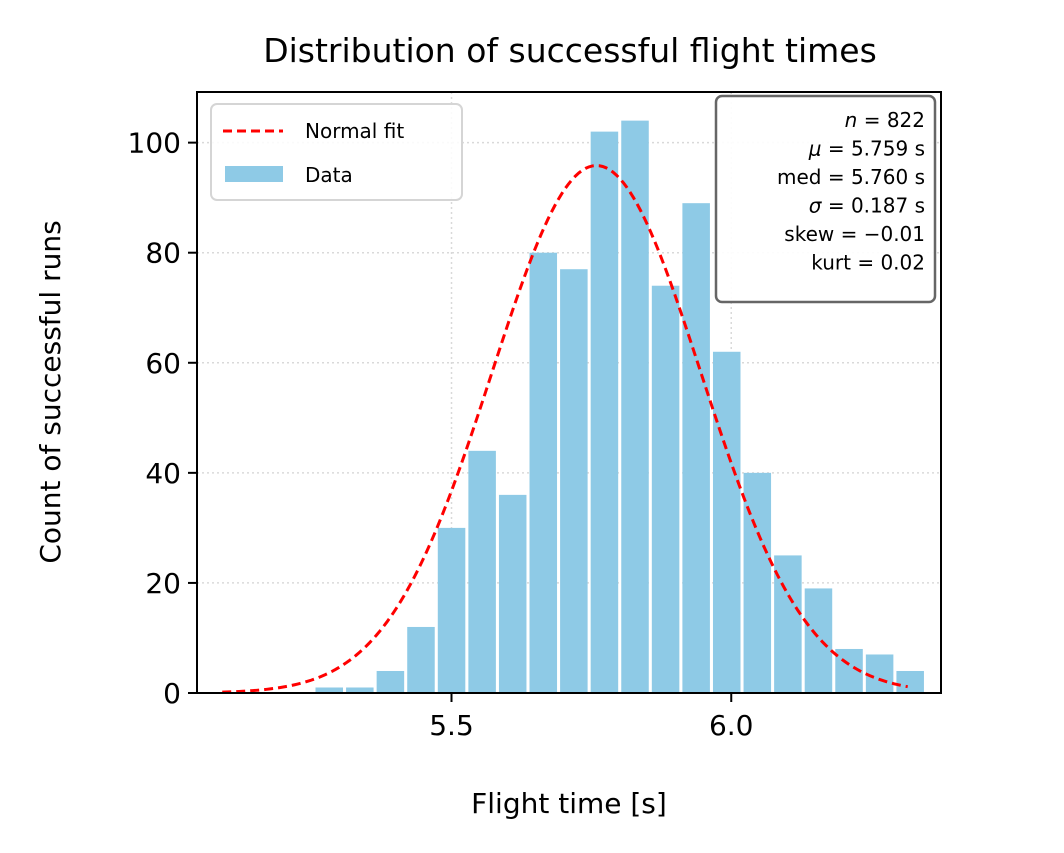 The image size is (1064, 853). I want to click on legend-fit-label: Normal fit, so click(354, 131).